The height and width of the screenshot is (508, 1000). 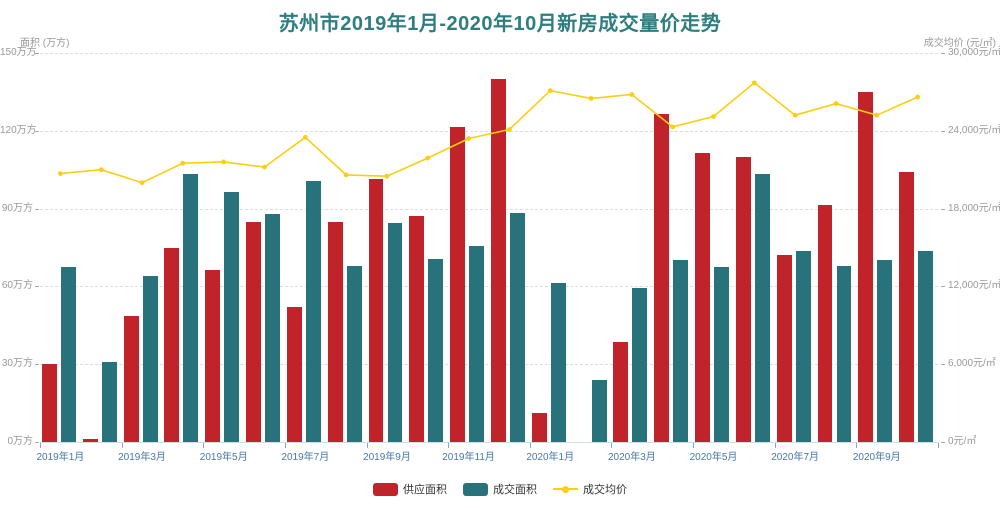 I want to click on x-axis-tick-label: 2020年7月, so click(x=795, y=457).